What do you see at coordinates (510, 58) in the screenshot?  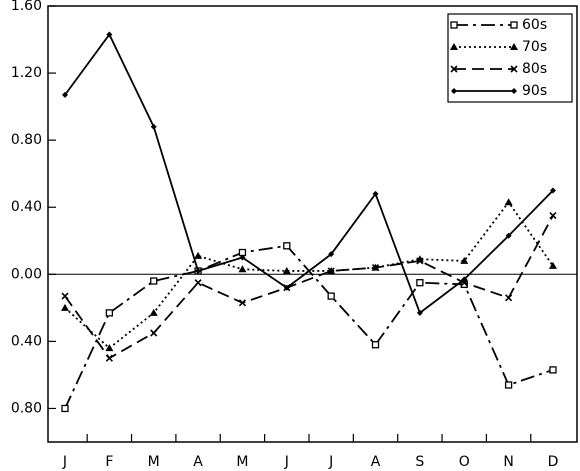 I see `legend-box` at bounding box center [510, 58].